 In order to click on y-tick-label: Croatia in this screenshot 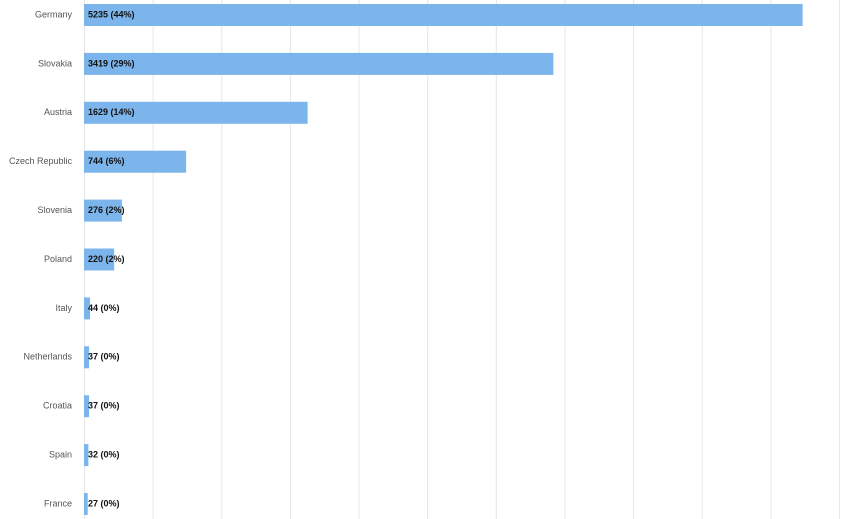, I will do `click(57, 406)`.